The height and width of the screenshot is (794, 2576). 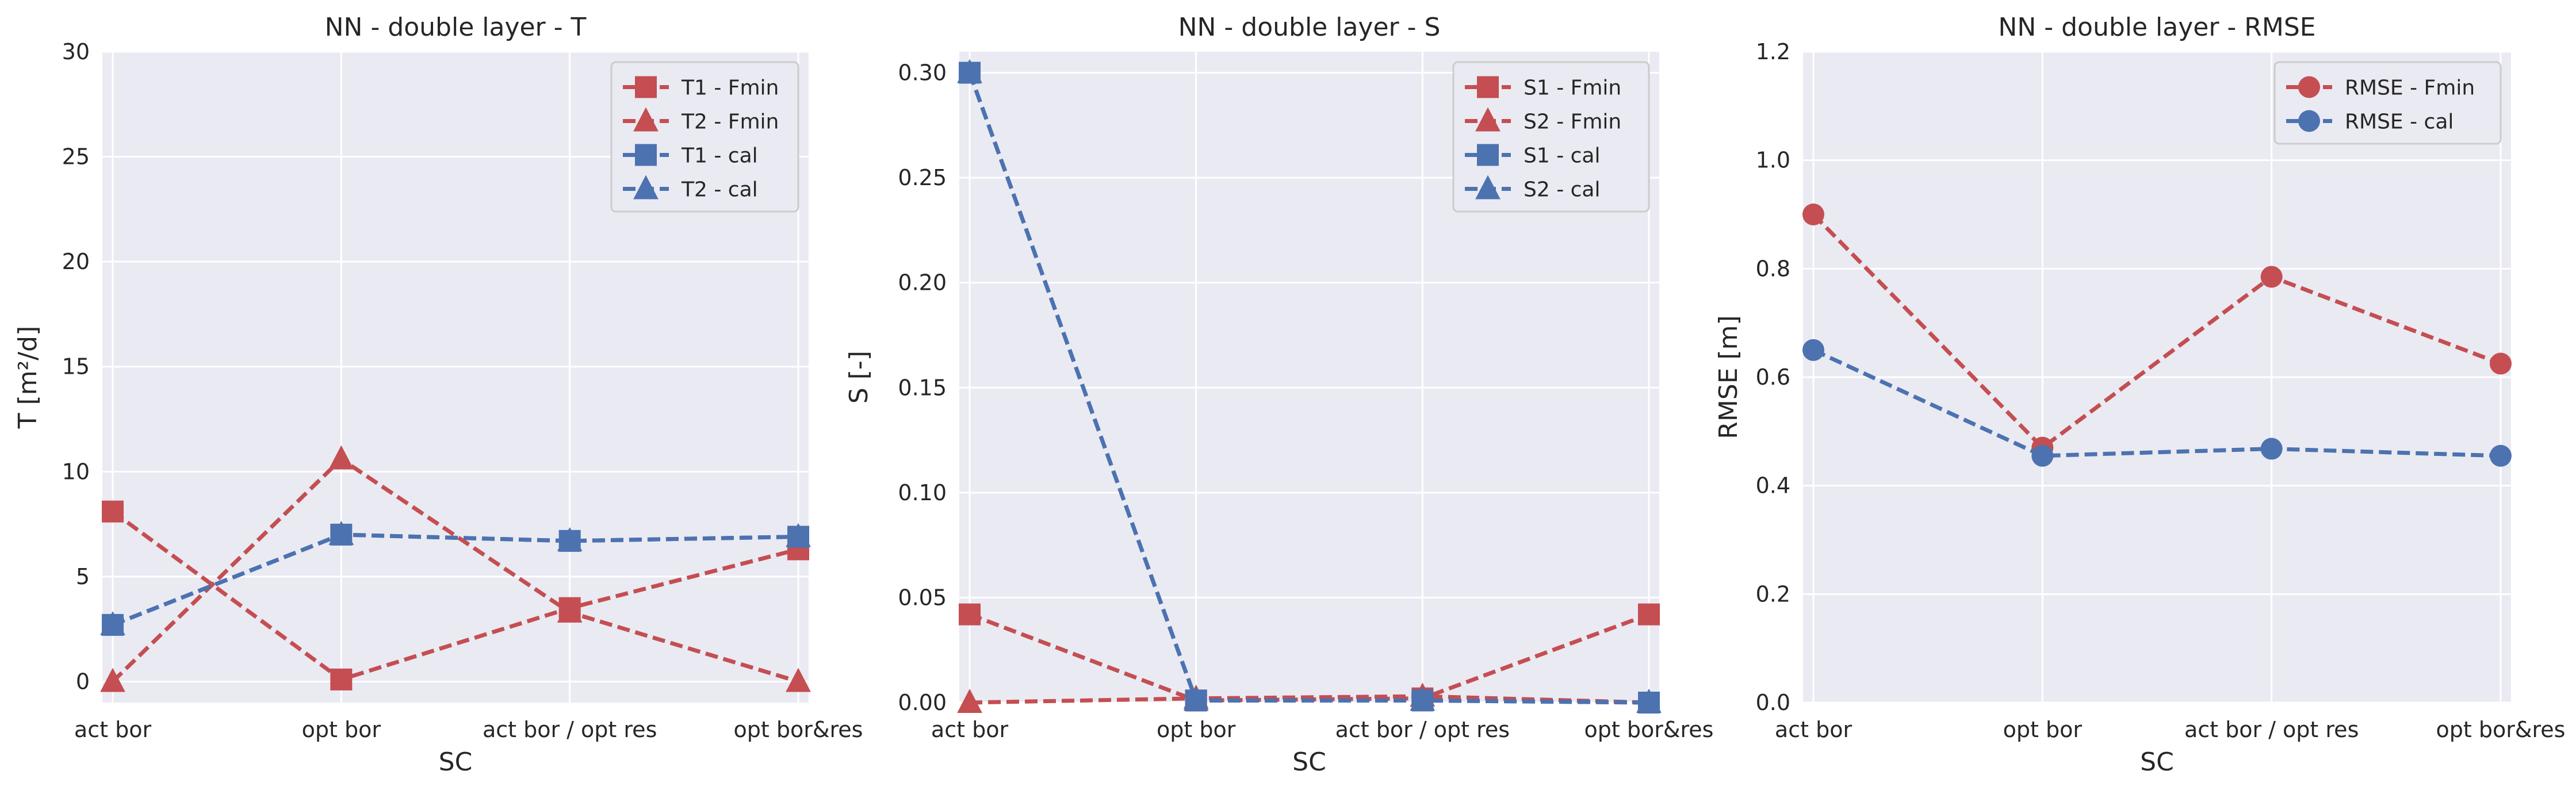 What do you see at coordinates (1728, 377) in the screenshot?
I see `y-axis-label: RMSE [m]` at bounding box center [1728, 377].